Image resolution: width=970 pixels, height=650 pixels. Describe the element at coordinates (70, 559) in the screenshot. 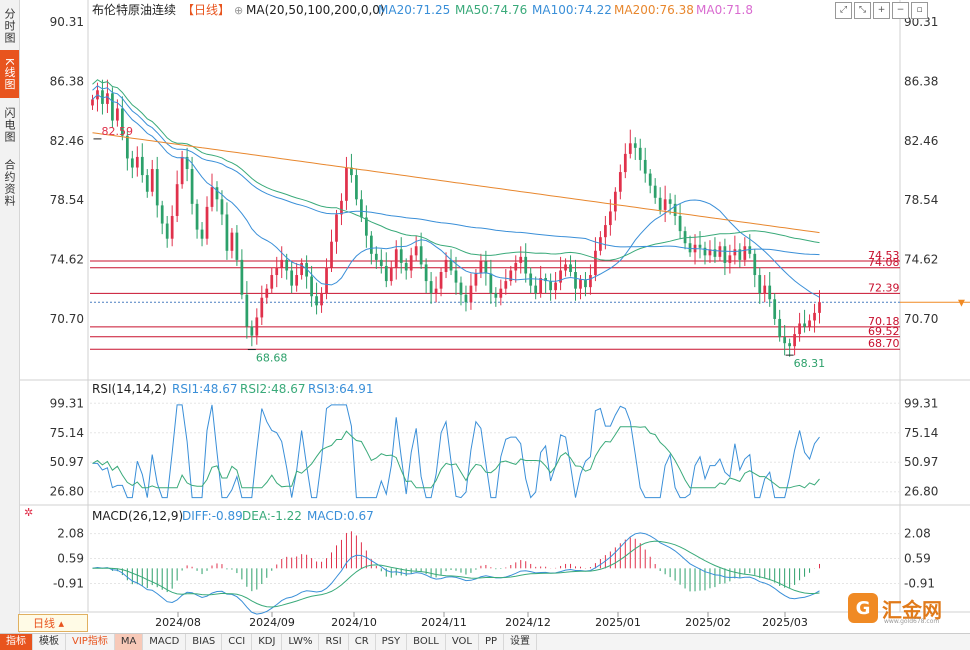

I see `macd-ytick-left-1: 0.59` at that location.